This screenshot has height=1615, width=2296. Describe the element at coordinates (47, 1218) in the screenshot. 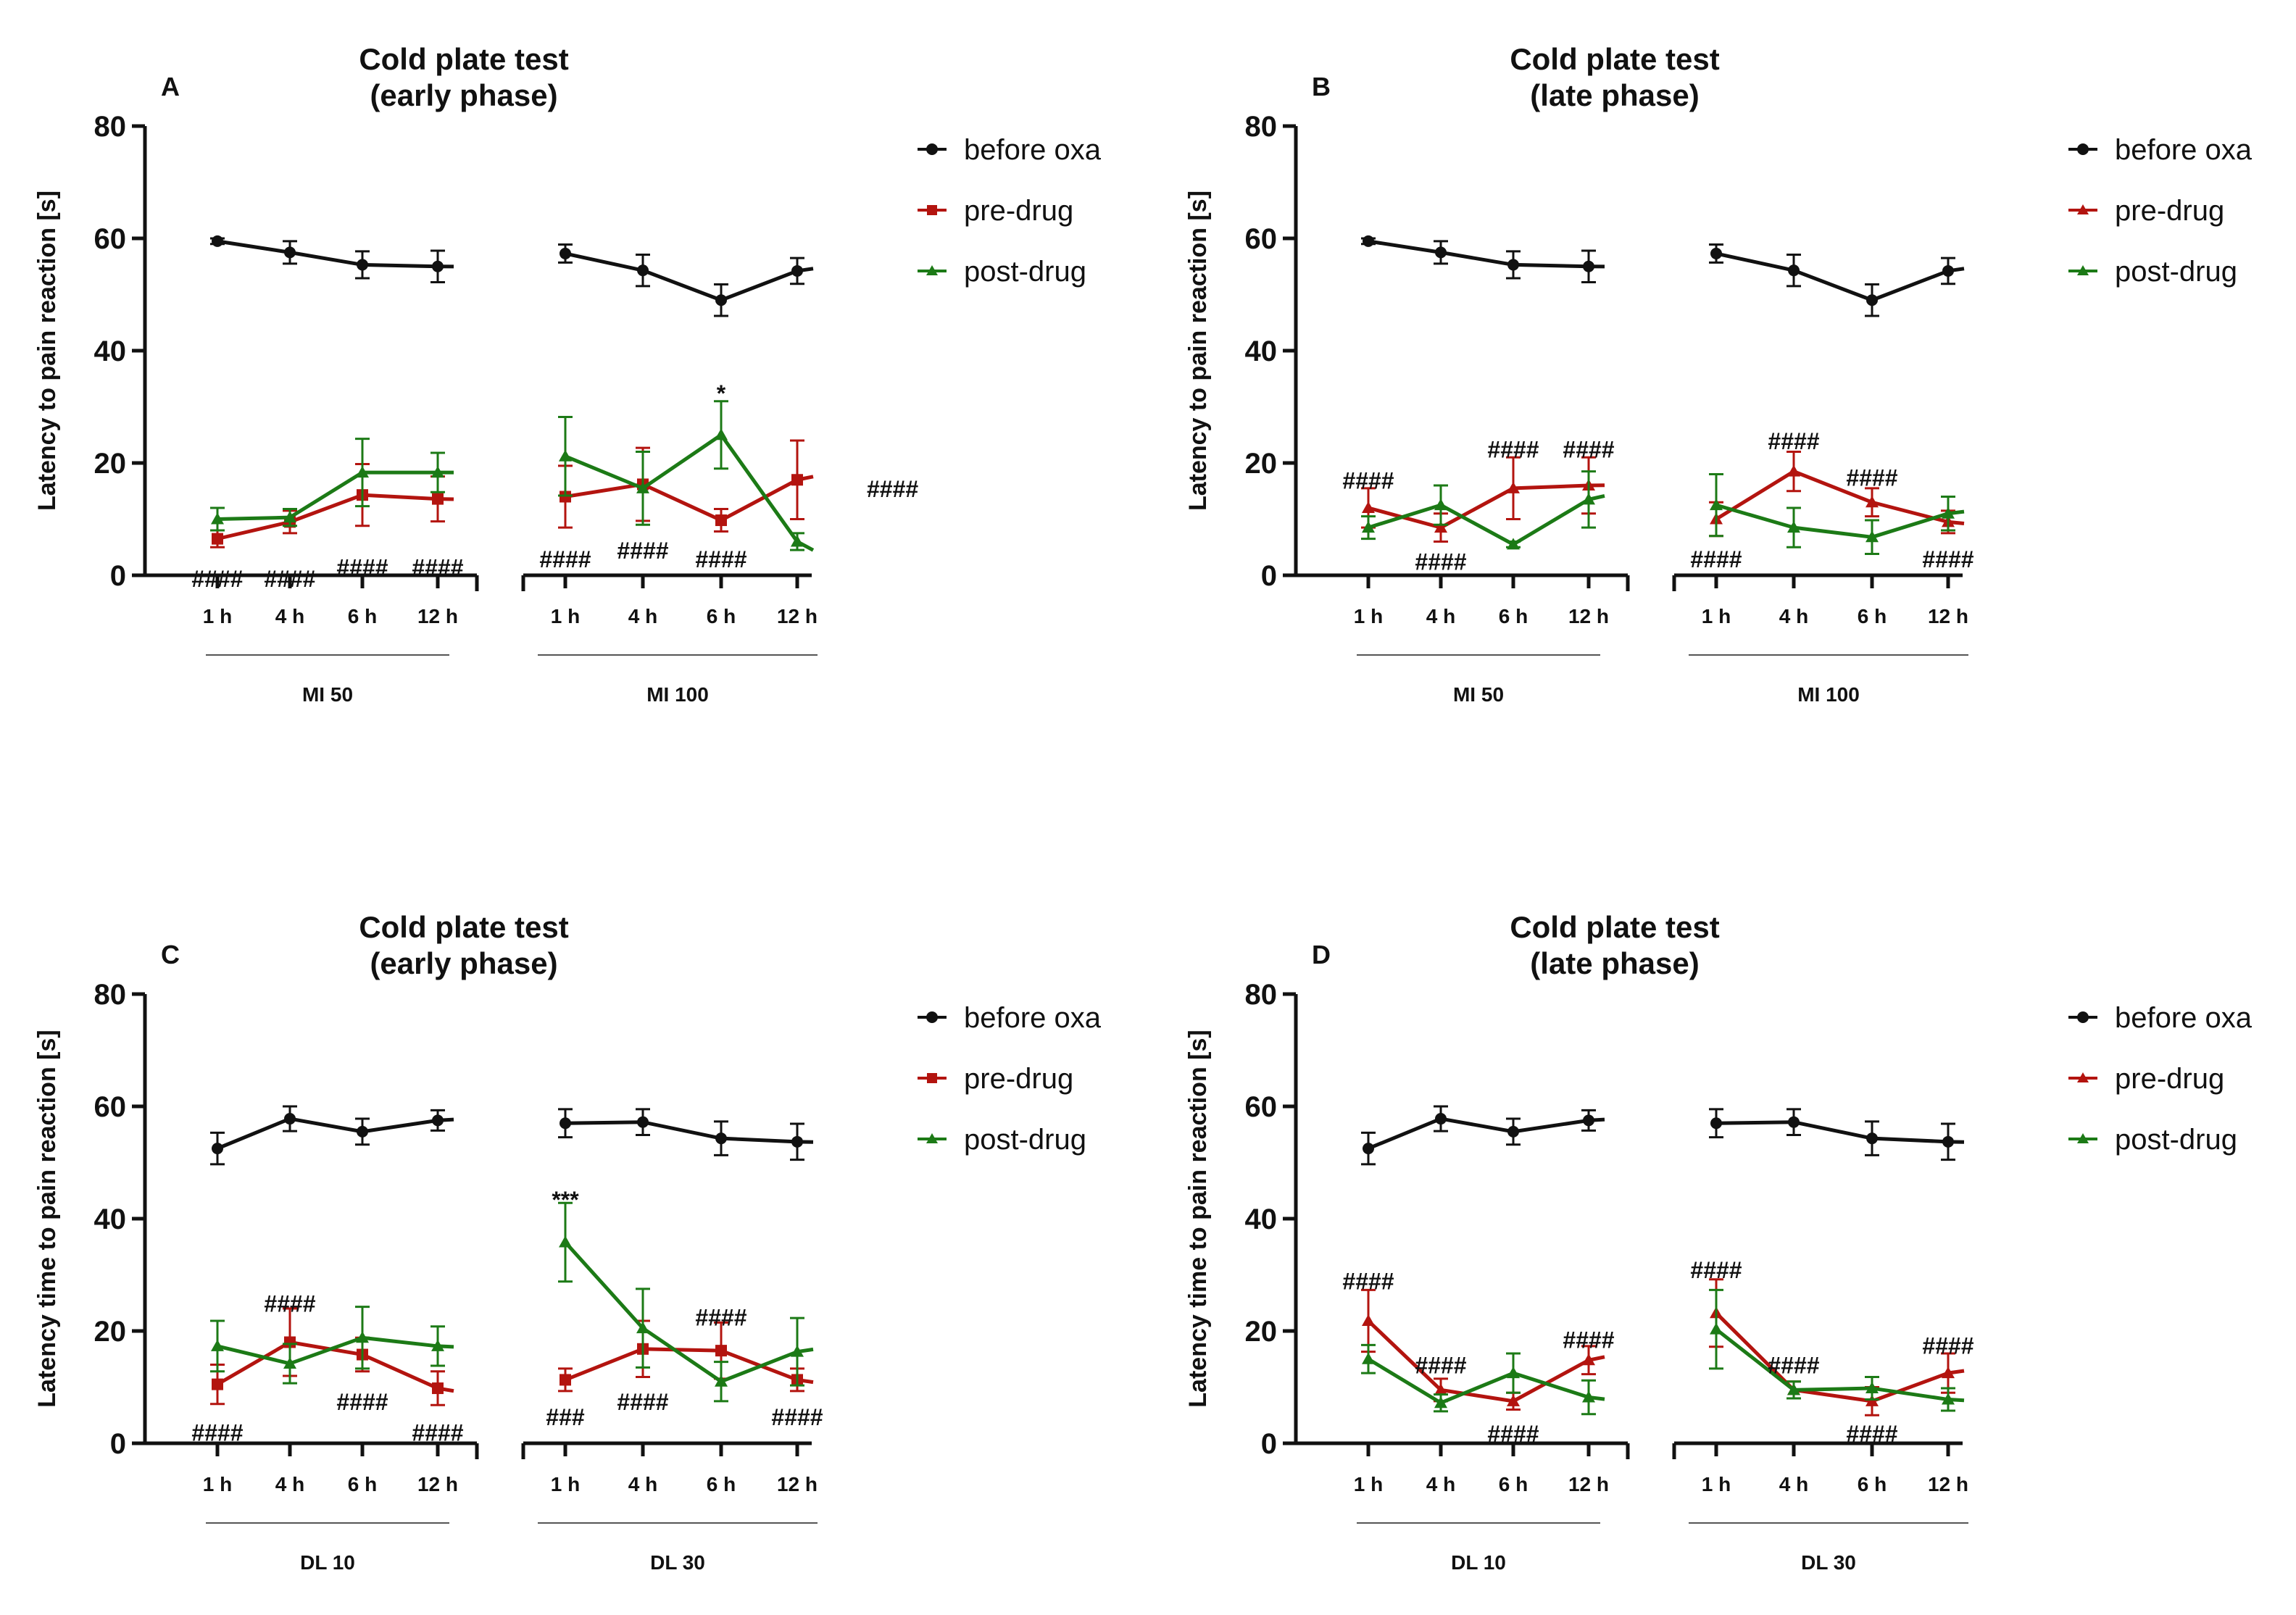

I see `y-axis-label: Latency time to pain reaction [s]` at that location.